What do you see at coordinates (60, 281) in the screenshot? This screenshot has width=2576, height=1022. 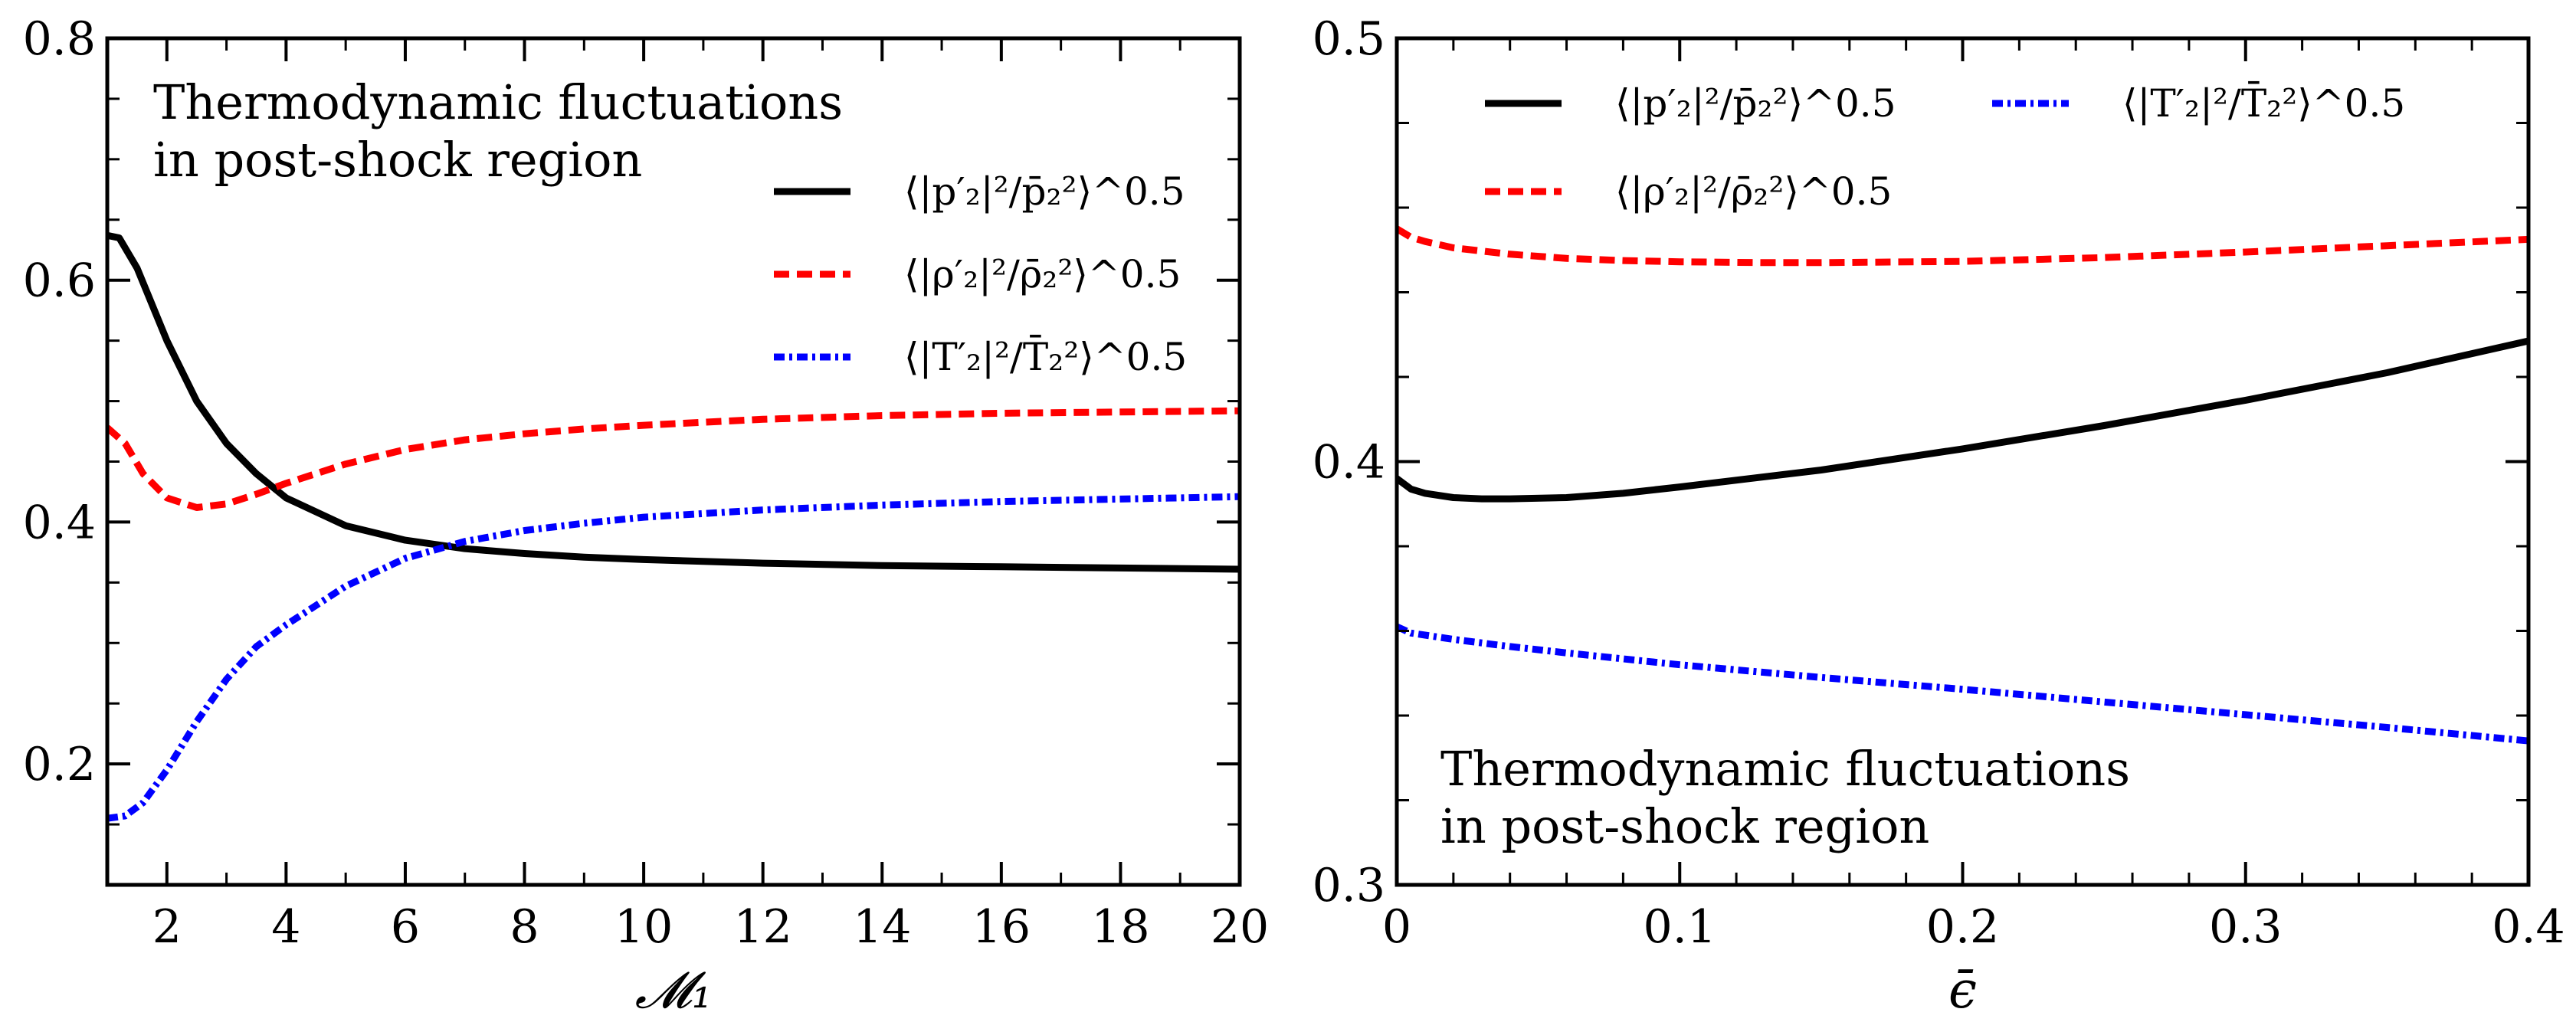 I see `y-tick-label: 0.6` at bounding box center [60, 281].